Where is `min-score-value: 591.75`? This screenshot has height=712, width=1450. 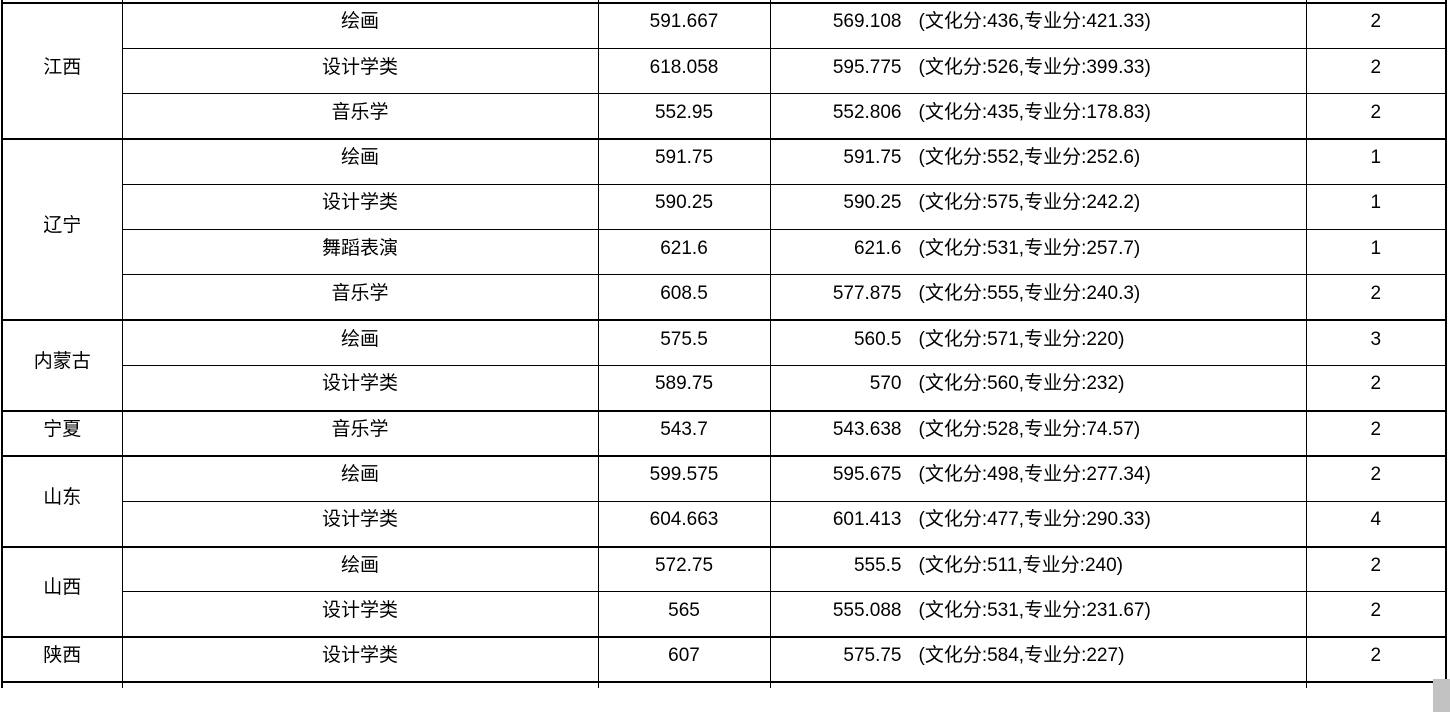 min-score-value: 591.75 is located at coordinates (872, 158).